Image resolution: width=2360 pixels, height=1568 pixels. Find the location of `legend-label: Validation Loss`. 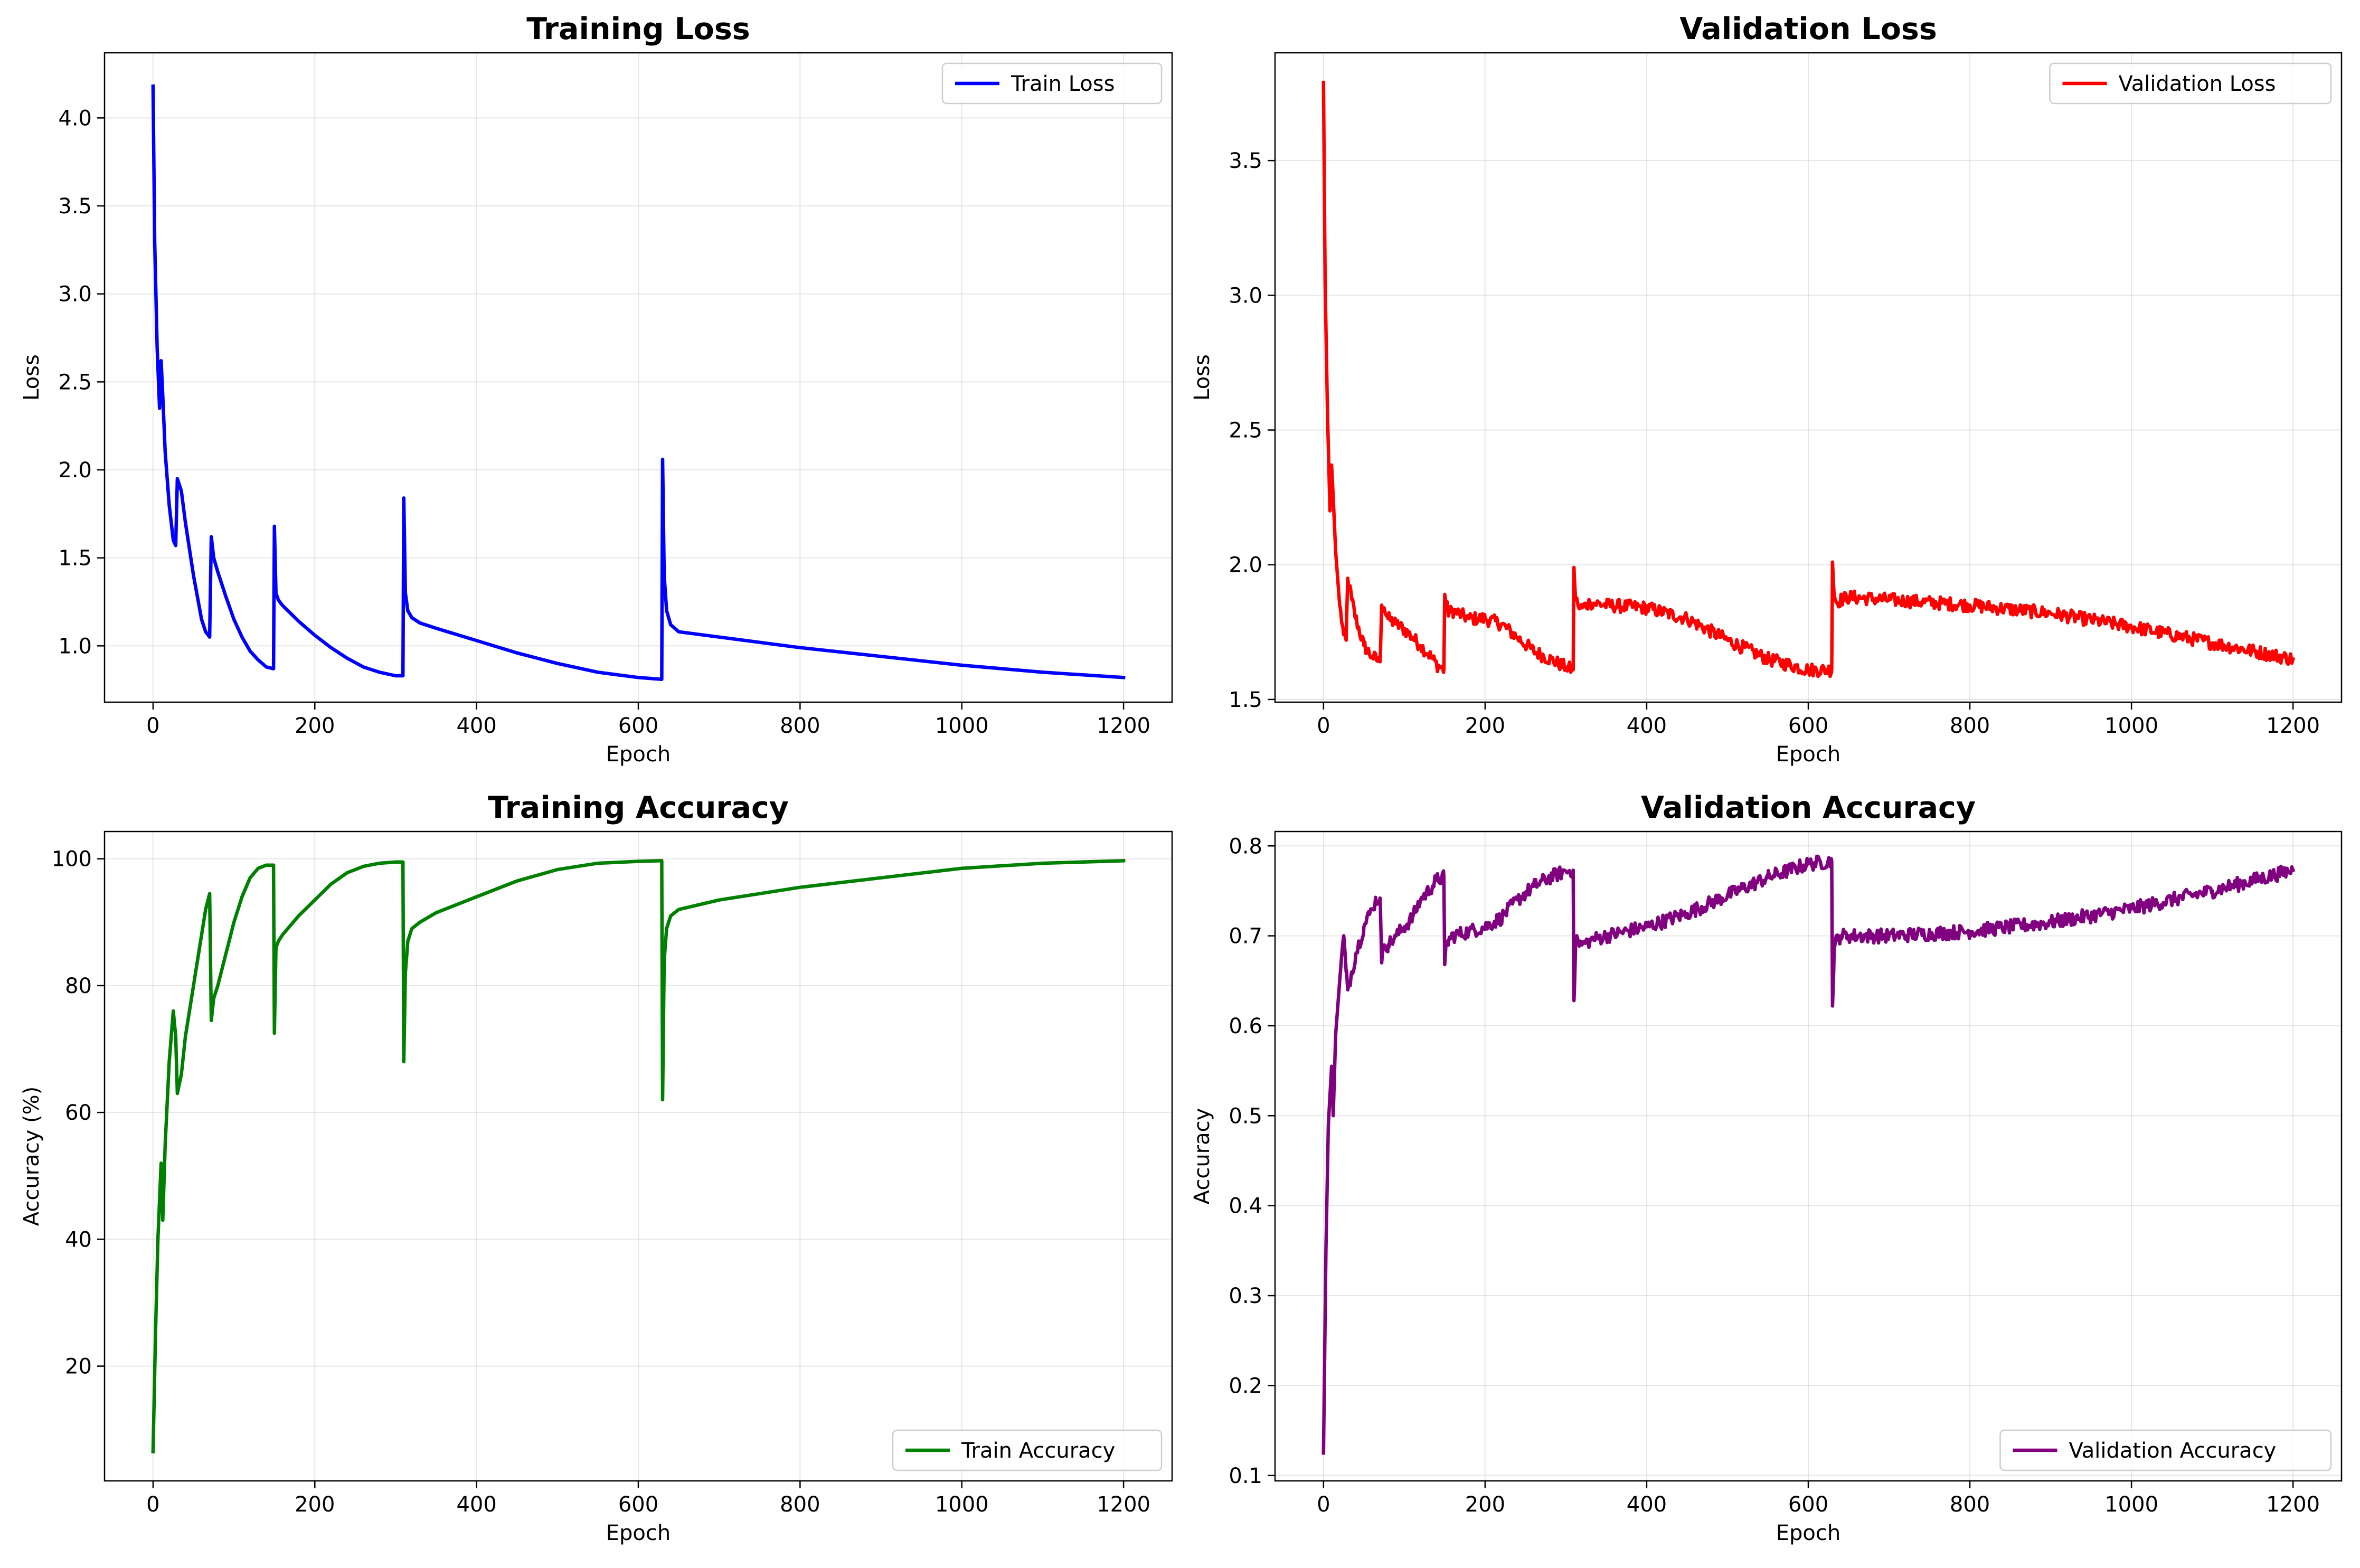

legend-label: Validation Loss is located at coordinates (2197, 84).